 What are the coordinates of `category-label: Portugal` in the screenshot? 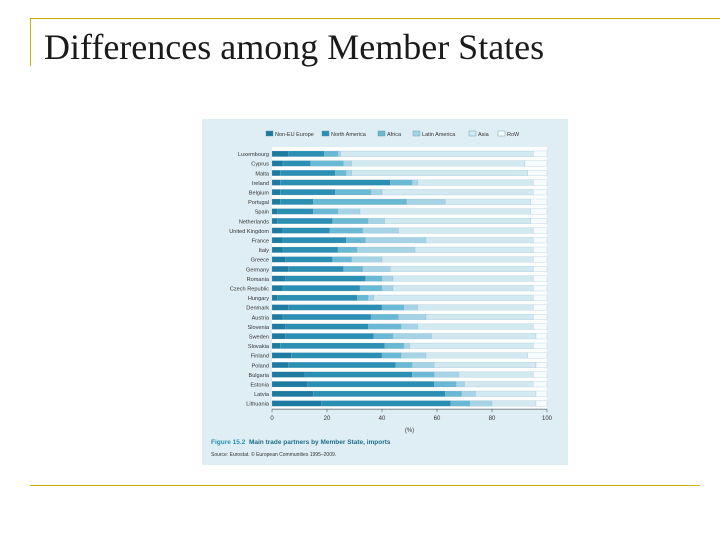 It's located at (258, 203).